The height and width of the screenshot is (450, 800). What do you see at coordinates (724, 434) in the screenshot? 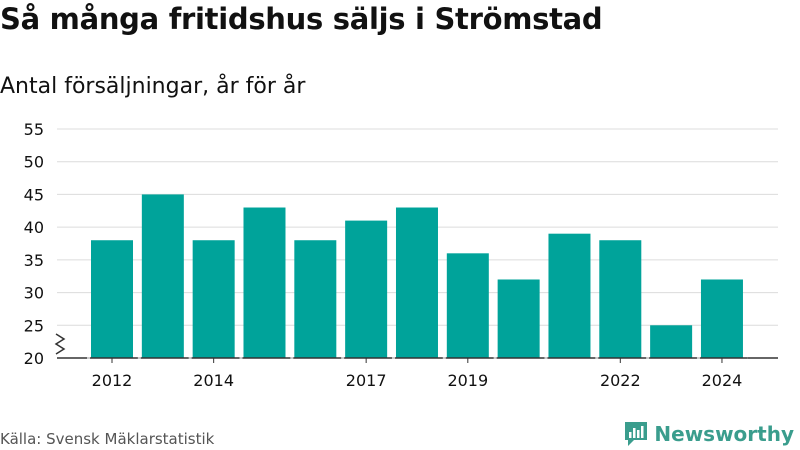
I see `newsworthy-brand-name: Newsworthy` at bounding box center [724, 434].